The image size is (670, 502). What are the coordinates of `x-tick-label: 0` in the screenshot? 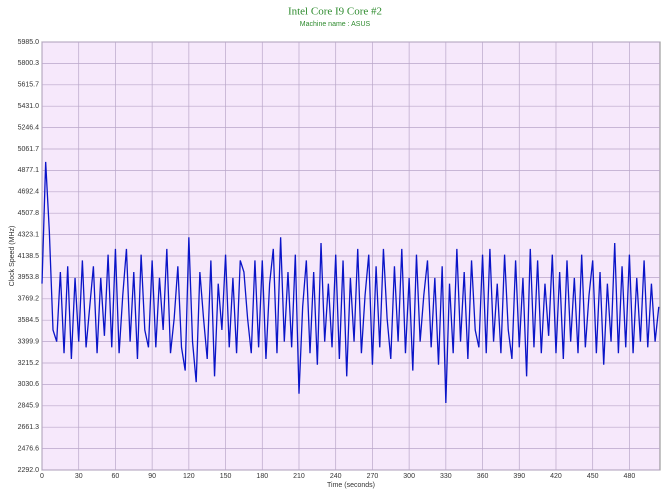 It's located at (42, 476).